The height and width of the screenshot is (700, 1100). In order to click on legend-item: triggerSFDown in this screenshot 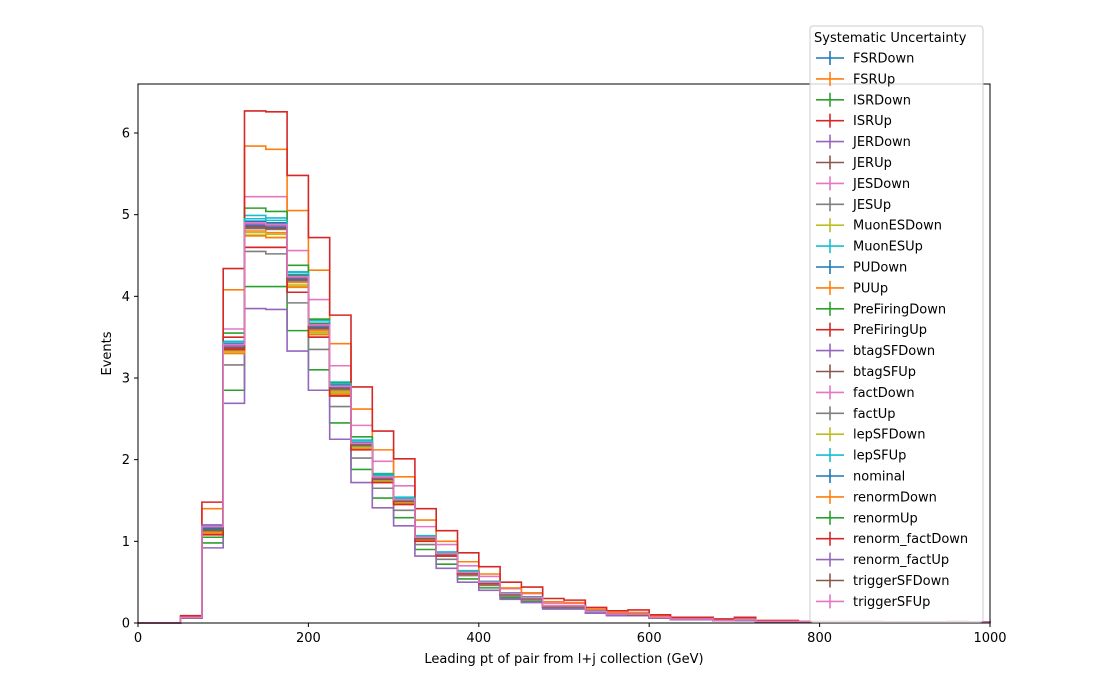, I will do `click(882, 581)`.